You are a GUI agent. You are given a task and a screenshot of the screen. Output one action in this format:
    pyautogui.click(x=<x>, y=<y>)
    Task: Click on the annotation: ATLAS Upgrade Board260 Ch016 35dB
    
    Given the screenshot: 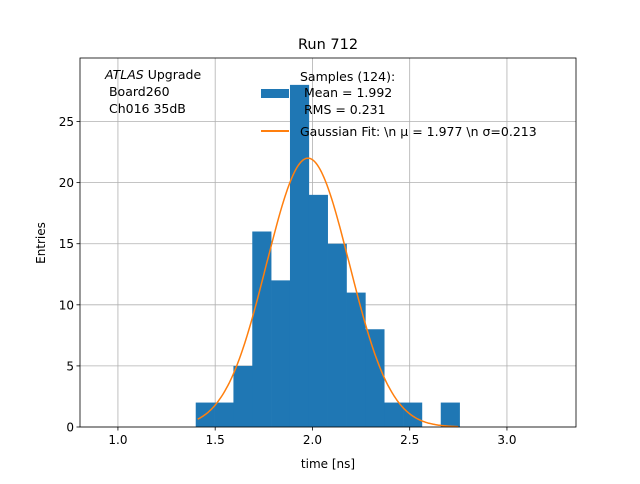 What is the action you would take?
    pyautogui.click(x=152, y=91)
    